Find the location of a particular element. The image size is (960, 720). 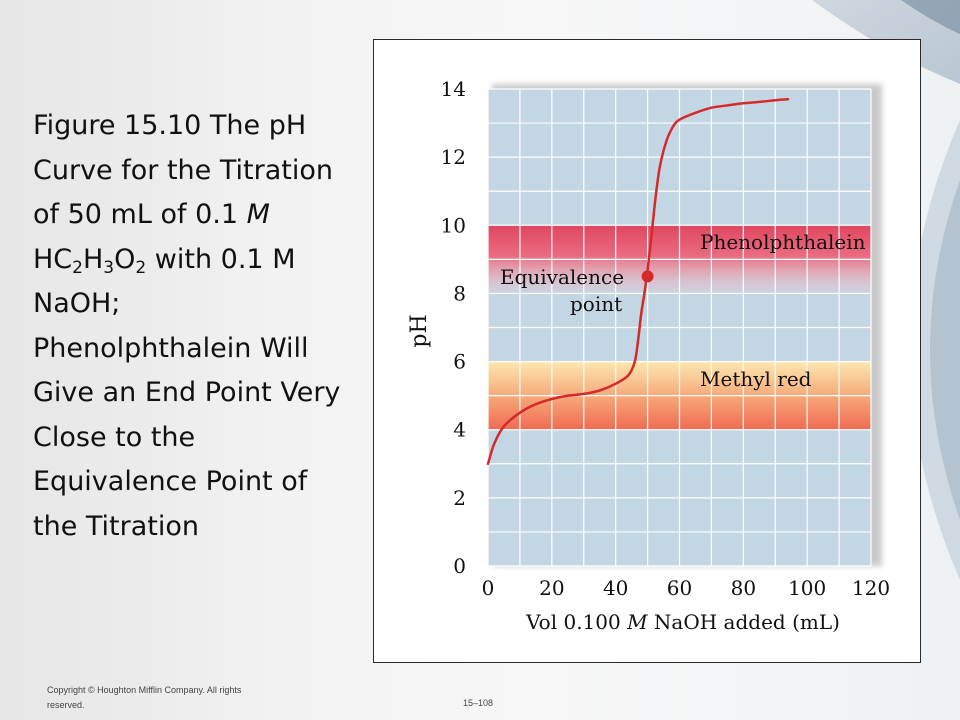

annotation-point: point is located at coordinates (596, 304).